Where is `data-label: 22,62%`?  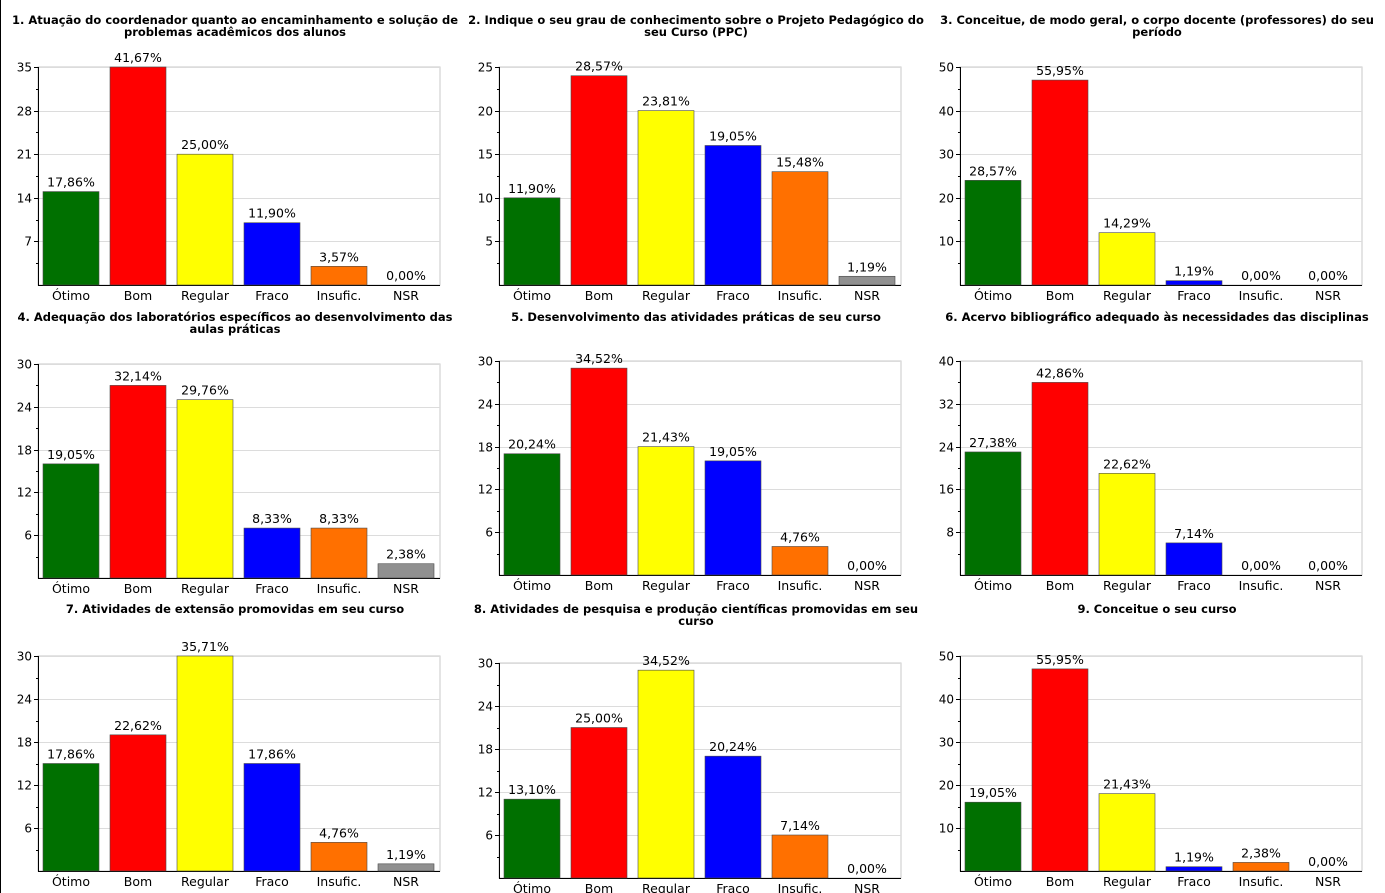 data-label: 22,62% is located at coordinates (138, 725).